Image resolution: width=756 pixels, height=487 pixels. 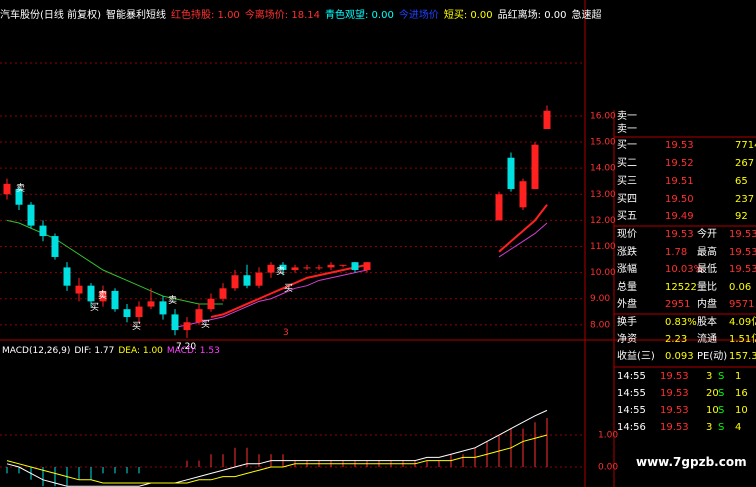 I want to click on quote-cell: 换手, so click(x=627, y=322).